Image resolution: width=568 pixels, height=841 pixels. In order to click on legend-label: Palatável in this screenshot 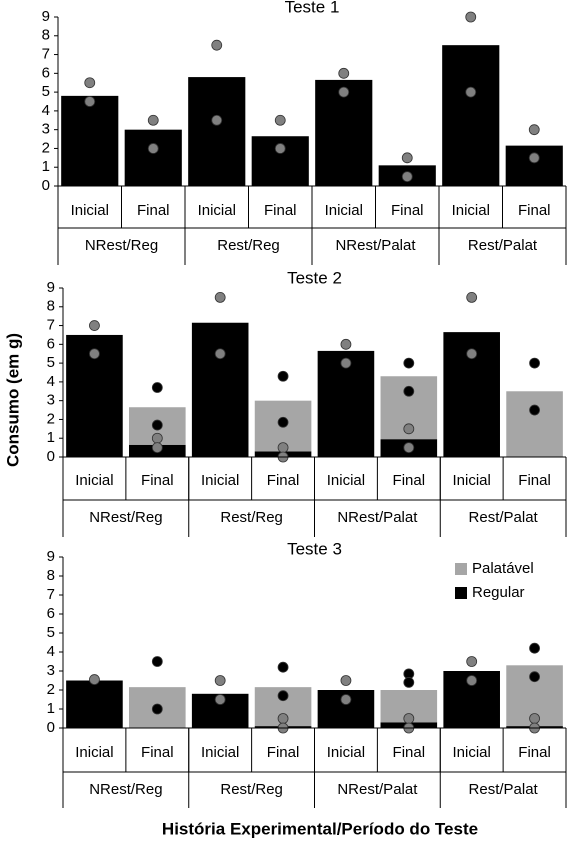, I will do `click(503, 568)`.